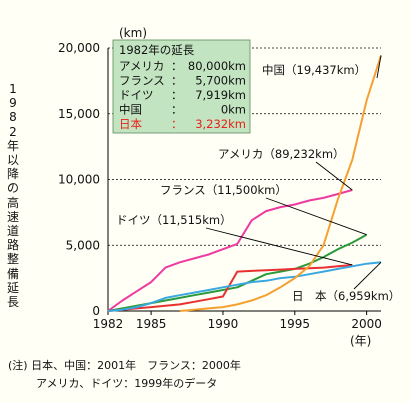 This screenshot has height=403, width=410. What do you see at coordinates (314, 70) in the screenshot?
I see `series-label-中国: 中国（19,437km）` at bounding box center [314, 70].